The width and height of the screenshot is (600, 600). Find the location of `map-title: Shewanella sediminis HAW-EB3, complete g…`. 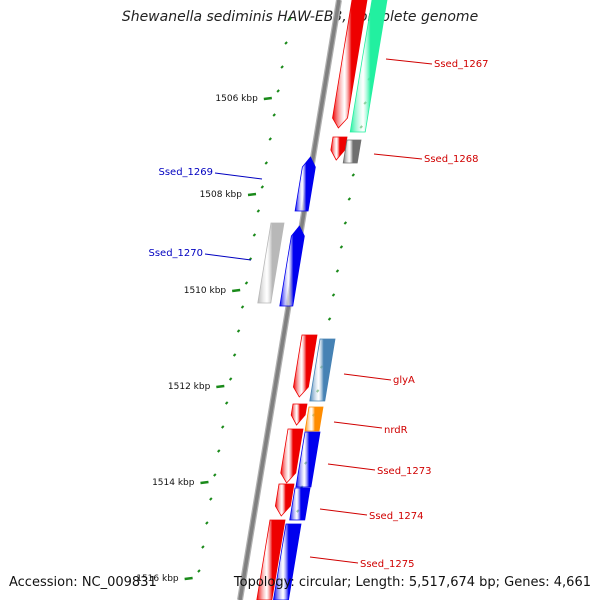

map-title: Shewanella sediminis HAW-EB3, complete g… is located at coordinates (300, 17).